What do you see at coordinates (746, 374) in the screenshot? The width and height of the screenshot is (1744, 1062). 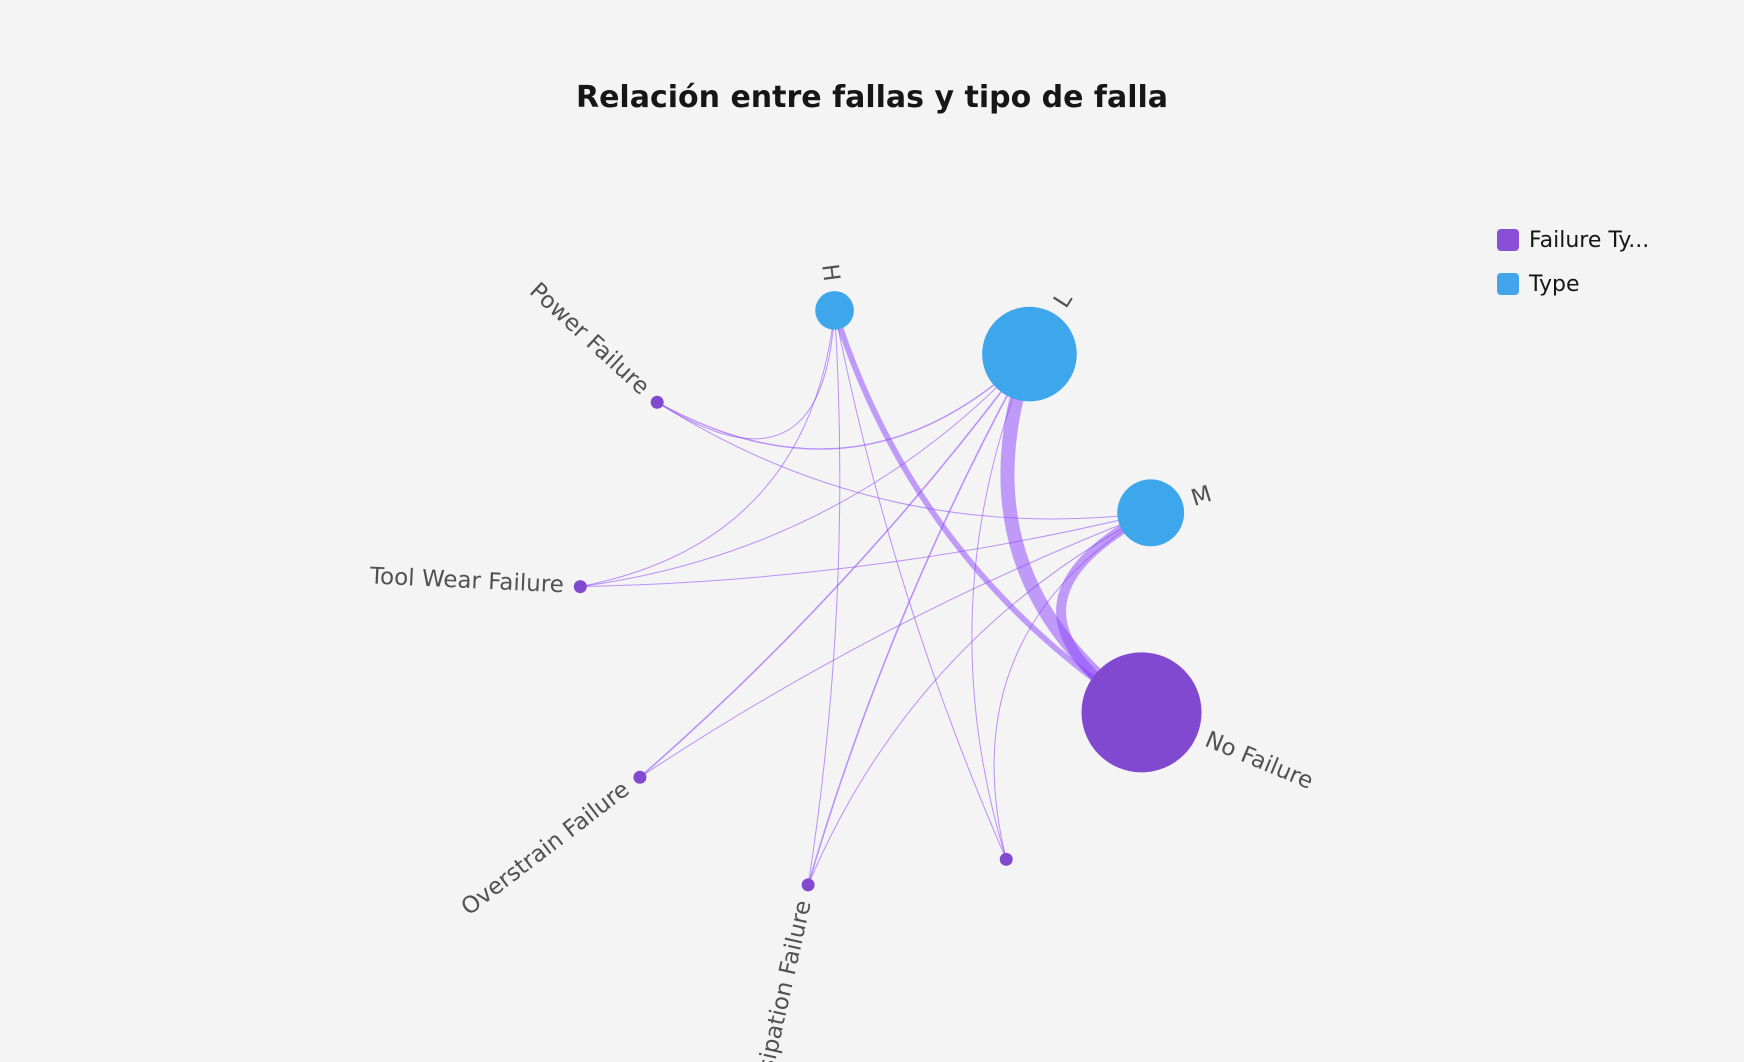 I see `link-power-failure-h` at bounding box center [746, 374].